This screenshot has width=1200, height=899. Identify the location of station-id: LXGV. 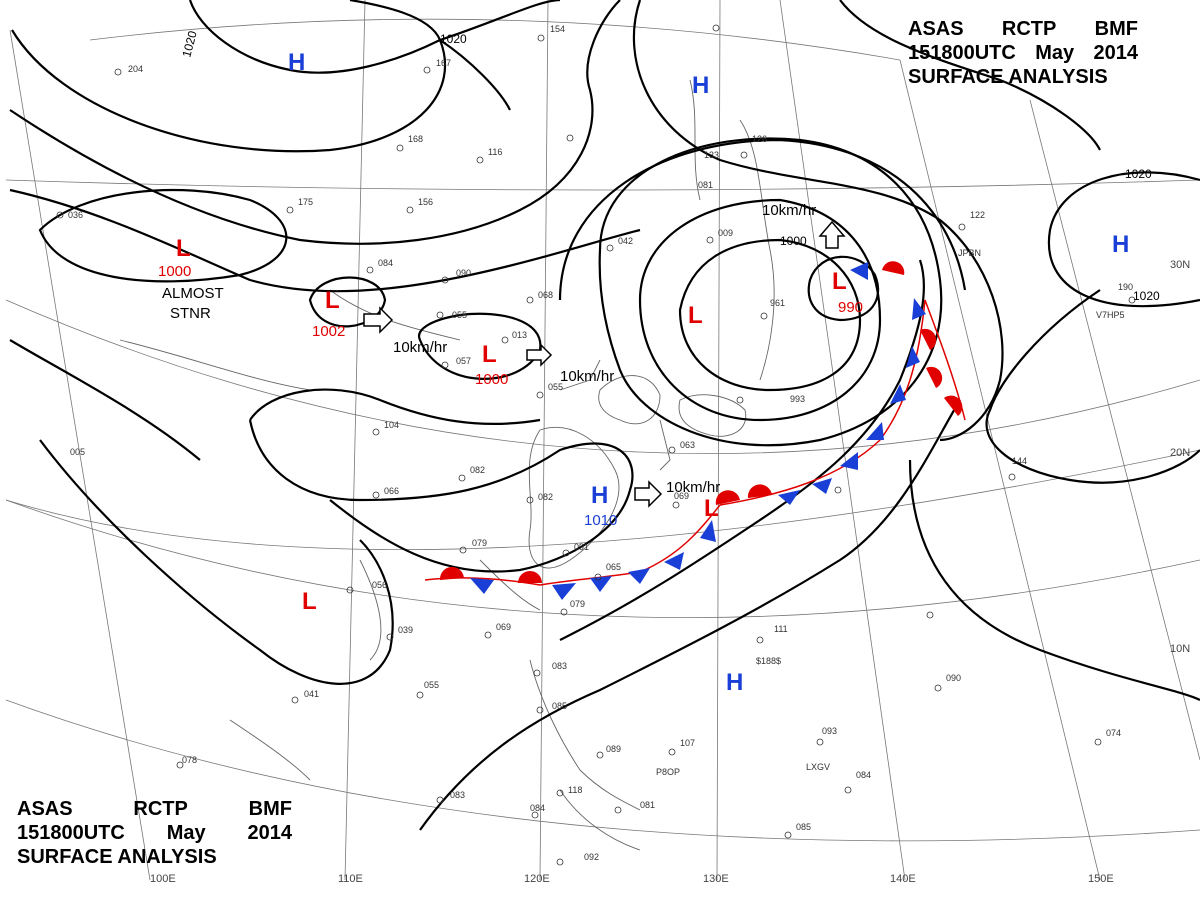
(818, 767).